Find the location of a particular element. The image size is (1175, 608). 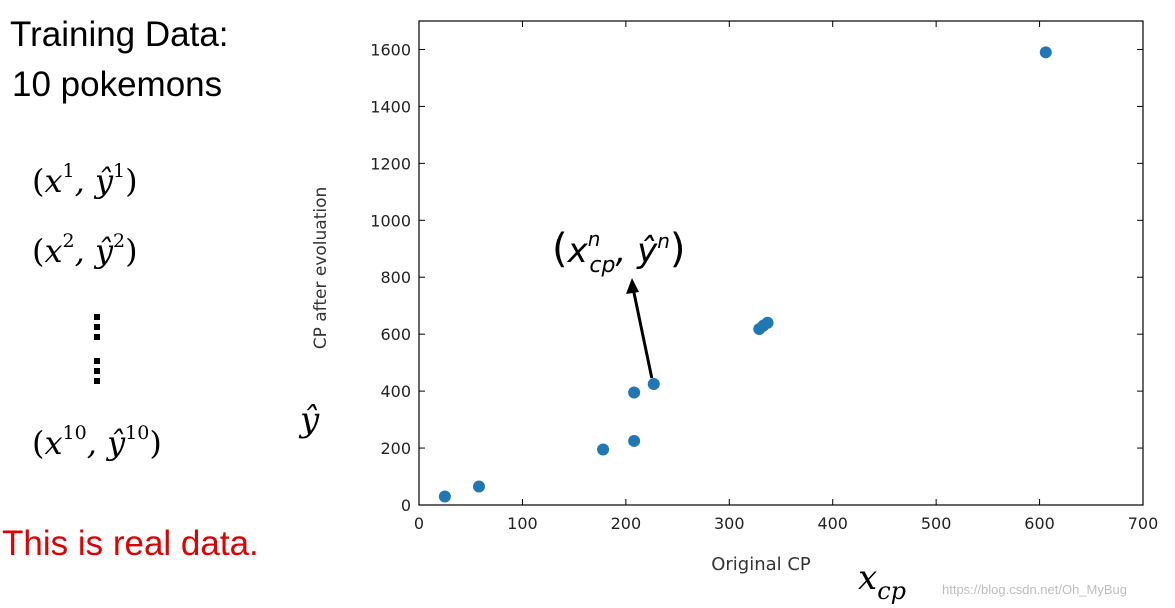

annotation-arrowhead is located at coordinates (632, 286).